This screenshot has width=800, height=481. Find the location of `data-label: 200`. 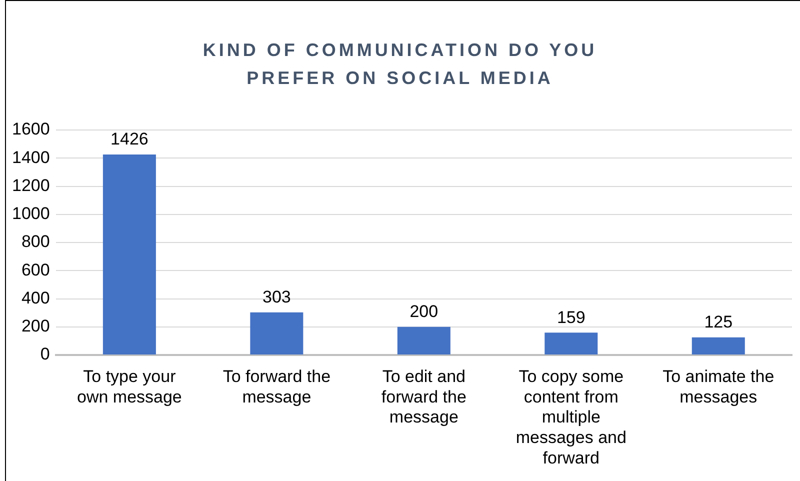

data-label: 200 is located at coordinates (424, 312).